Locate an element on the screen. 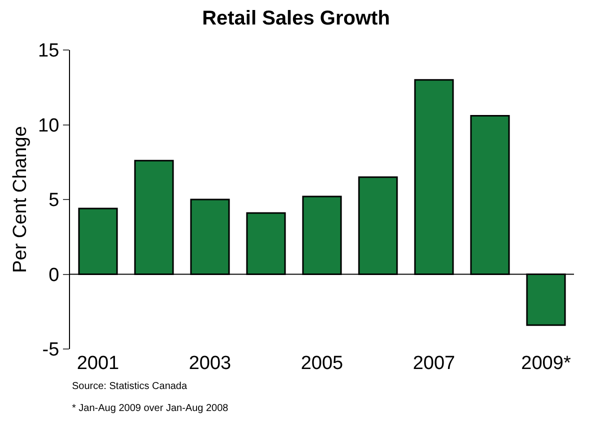 The width and height of the screenshot is (592, 429). y-tick-label: -5 is located at coordinates (51, 350).